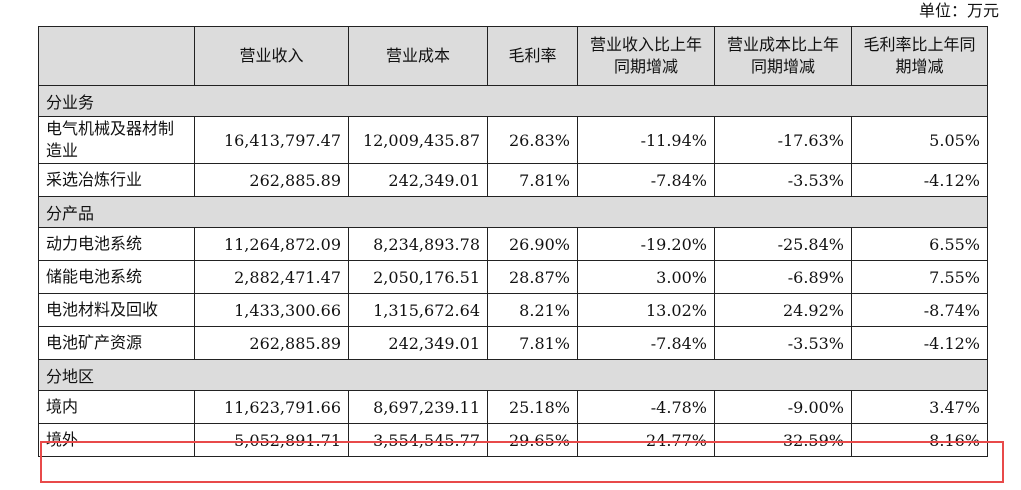 Image resolution: width=1021 pixels, height=490 pixels. Describe the element at coordinates (783, 277) in the screenshot. I see `cell-cost-change: -6.89%` at that location.